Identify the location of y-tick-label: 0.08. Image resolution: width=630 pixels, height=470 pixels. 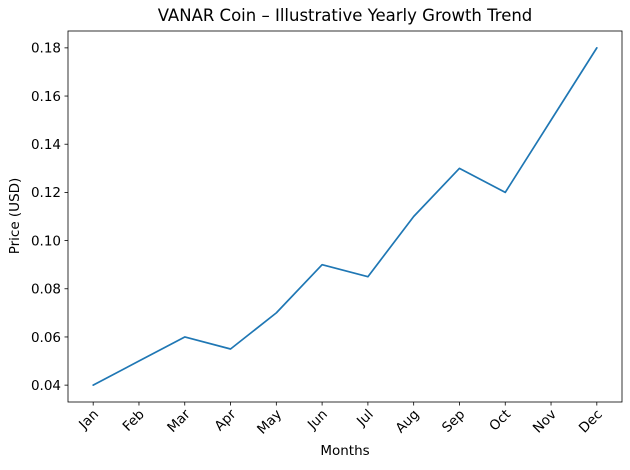
(46, 290).